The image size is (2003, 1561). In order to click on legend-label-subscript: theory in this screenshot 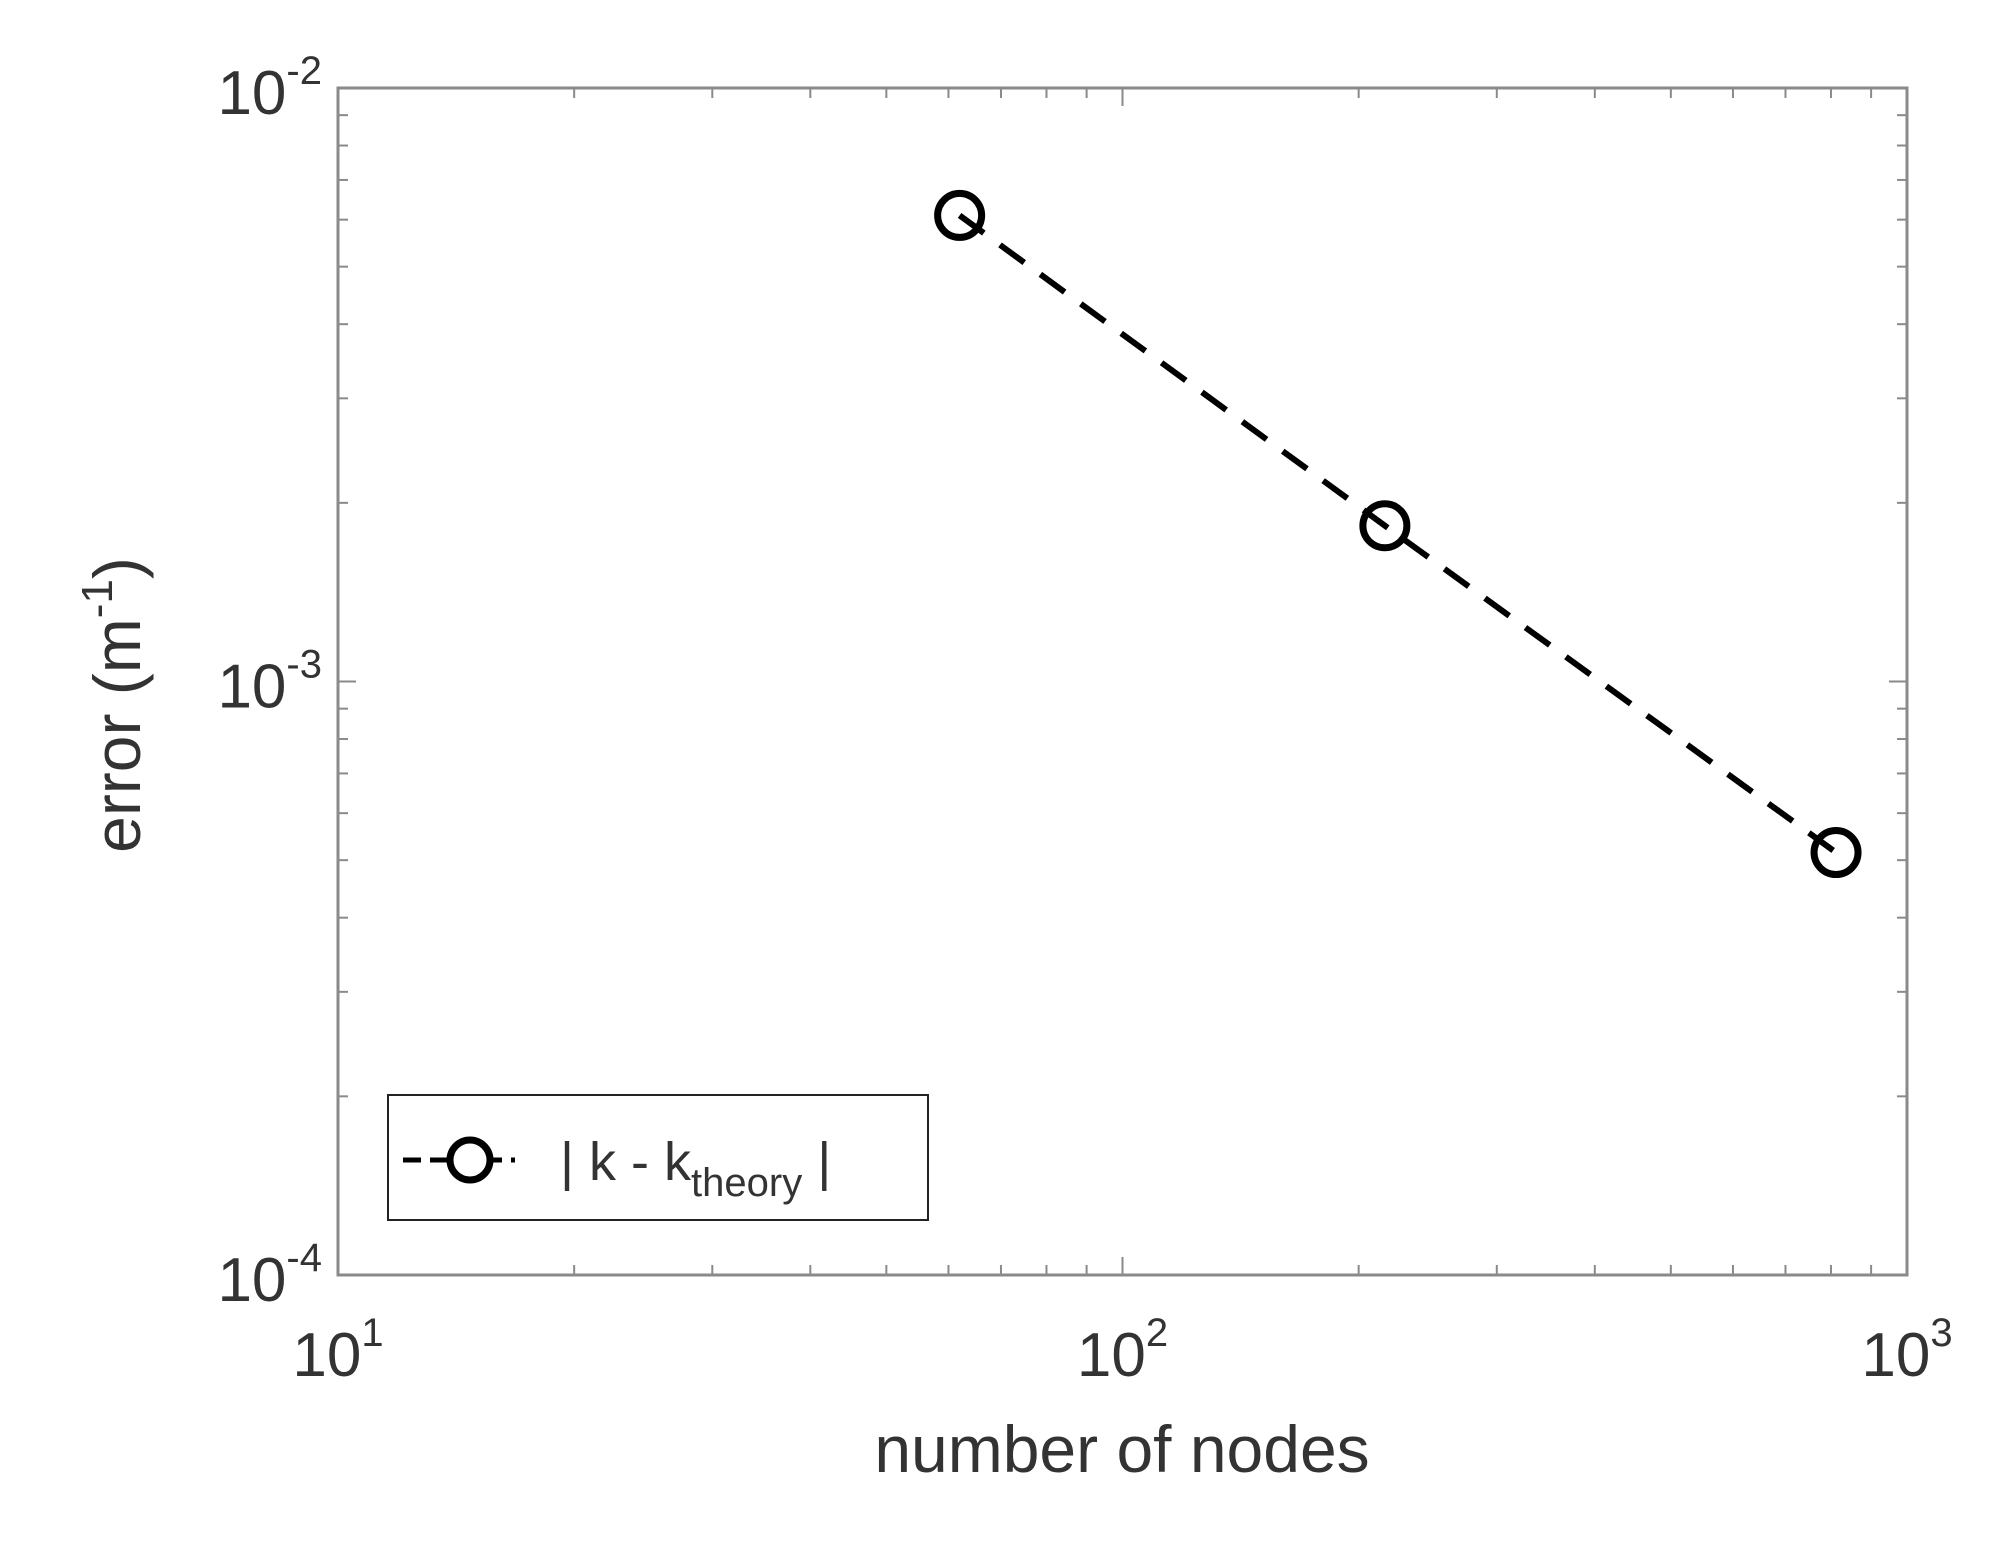, I will do `click(746, 1183)`.